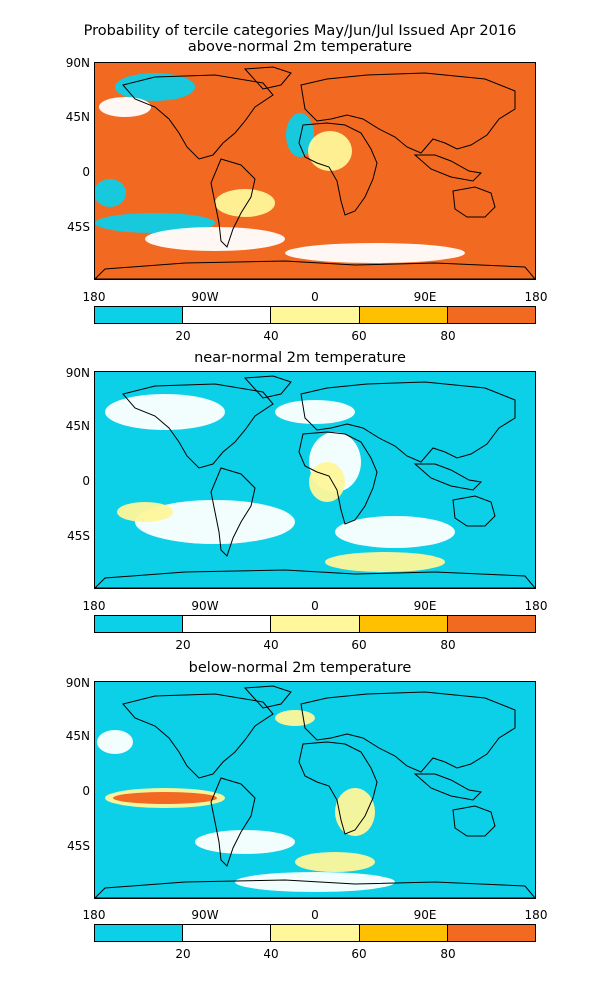 The width and height of the screenshot is (600, 1000). Describe the element at coordinates (300, 358) in the screenshot. I see `panel-title-near: near-normal 2m temperature` at that location.